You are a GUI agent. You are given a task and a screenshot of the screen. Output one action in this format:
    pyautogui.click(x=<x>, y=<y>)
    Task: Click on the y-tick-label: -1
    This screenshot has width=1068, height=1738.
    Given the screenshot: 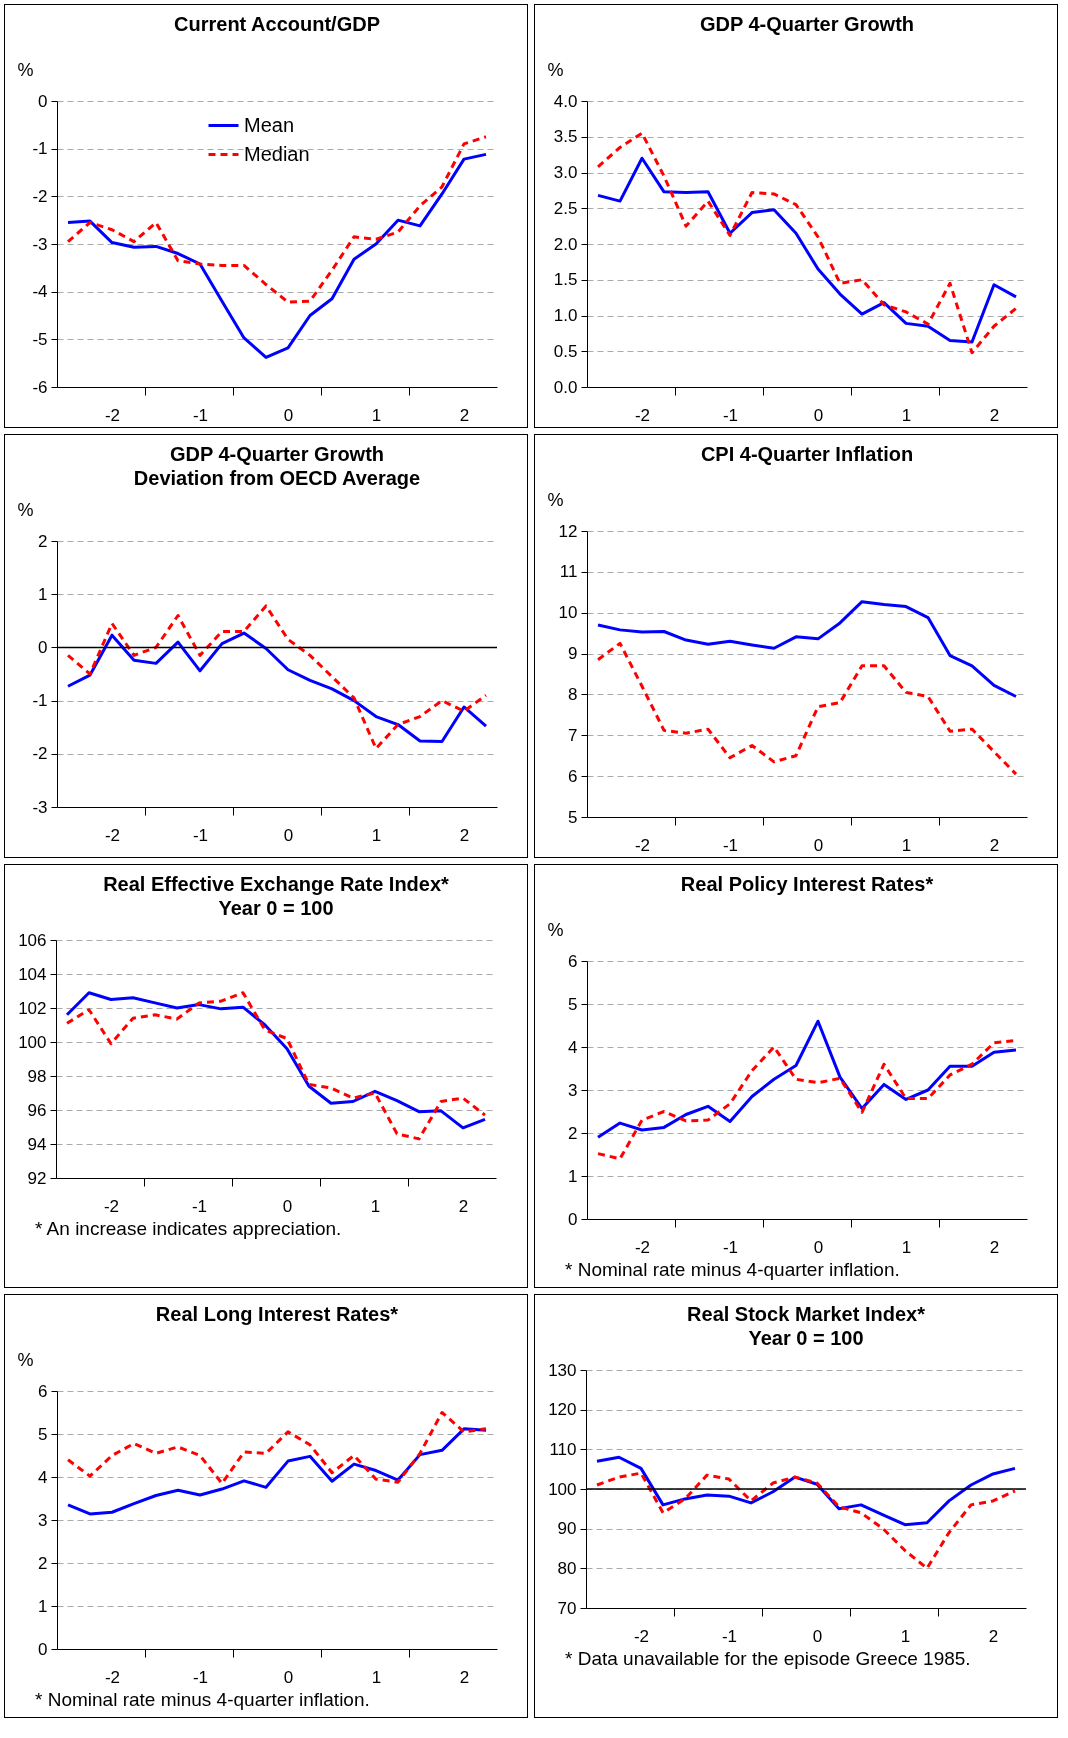 What is the action you would take?
    pyautogui.click(x=40, y=149)
    